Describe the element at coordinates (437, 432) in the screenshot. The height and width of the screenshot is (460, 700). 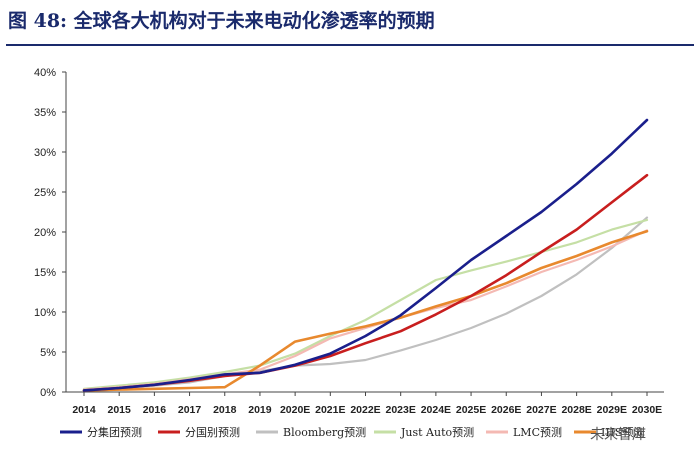
I see `legend-label: Just Auto预测` at that location.